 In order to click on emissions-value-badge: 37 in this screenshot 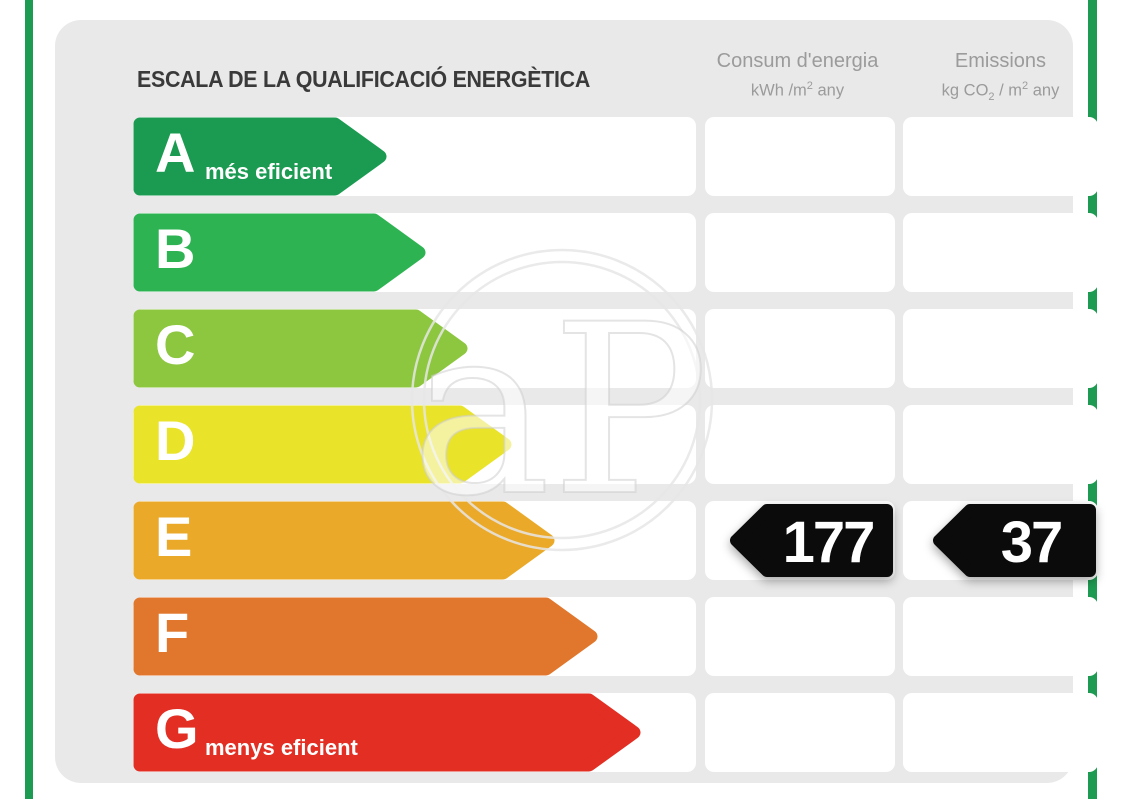, I will do `click(1015, 540)`.